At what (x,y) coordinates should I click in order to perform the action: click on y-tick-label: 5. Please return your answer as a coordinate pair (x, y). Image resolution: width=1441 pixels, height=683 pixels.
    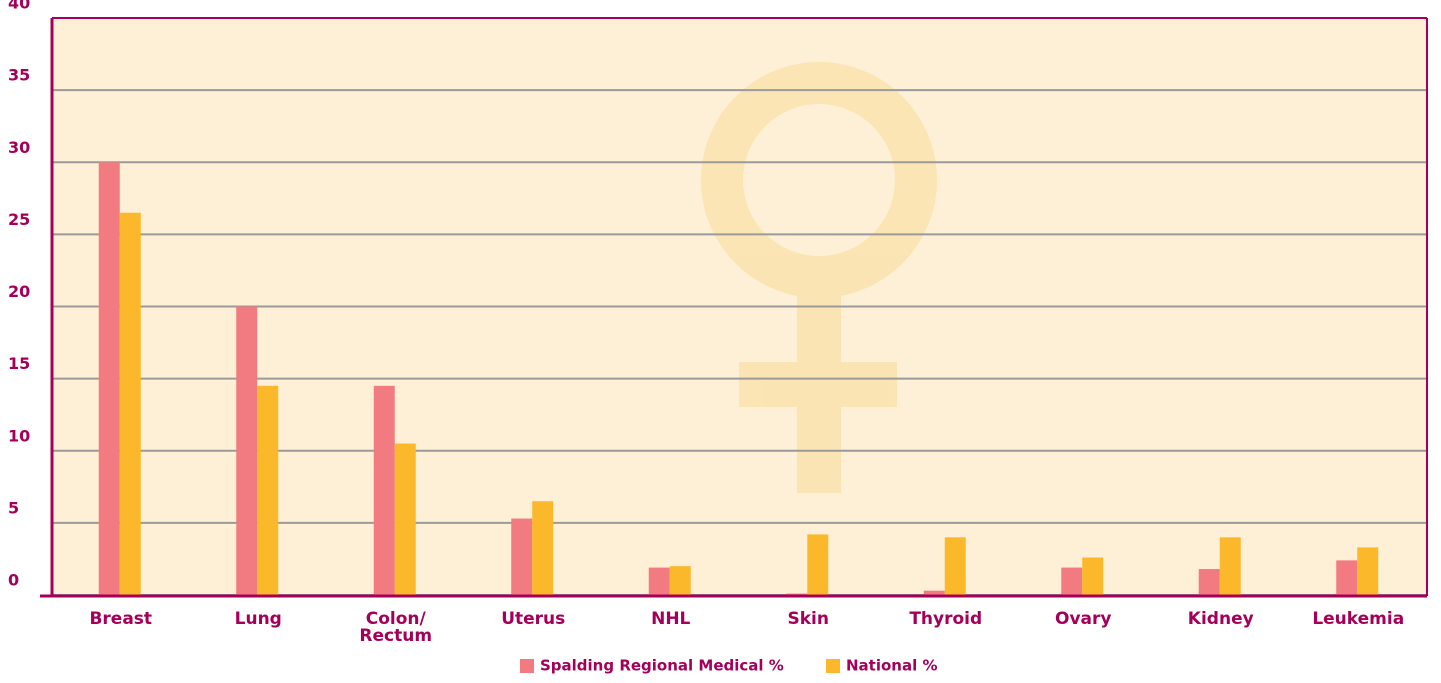
    Looking at the image, I should click on (13, 507).